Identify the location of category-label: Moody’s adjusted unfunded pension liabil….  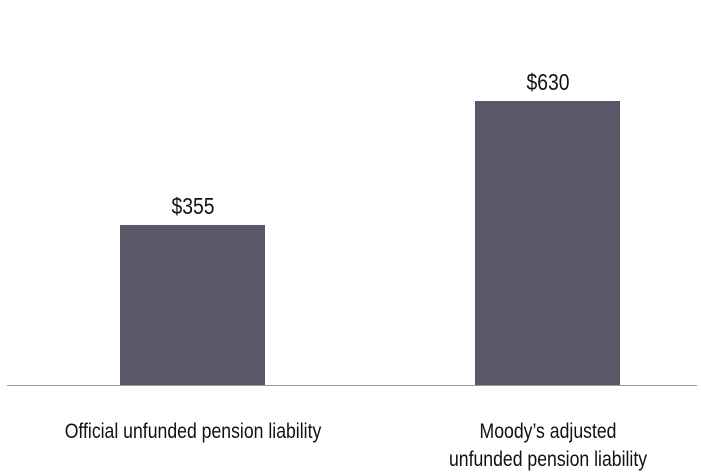
(547, 445).